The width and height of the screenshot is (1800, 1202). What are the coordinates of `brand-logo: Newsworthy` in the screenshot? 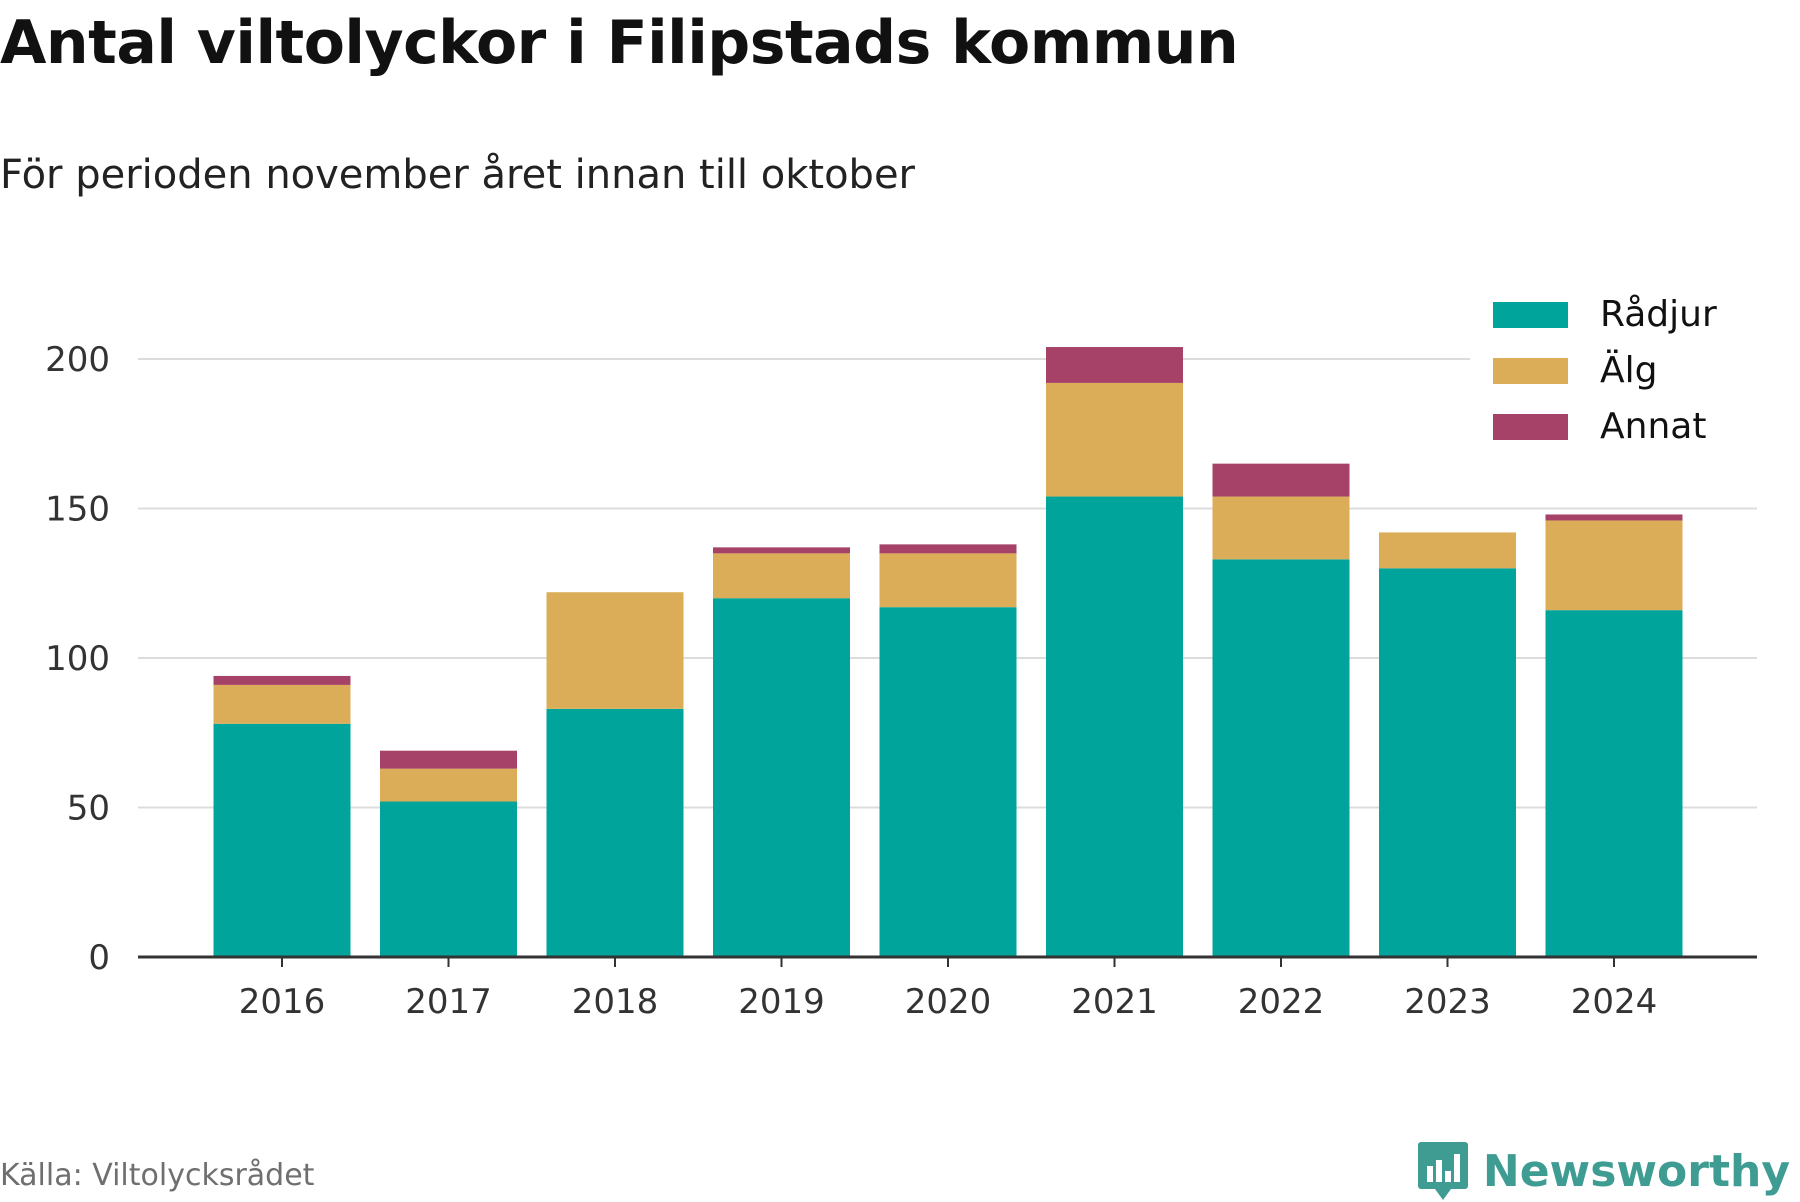 It's located at (1603, 1171).